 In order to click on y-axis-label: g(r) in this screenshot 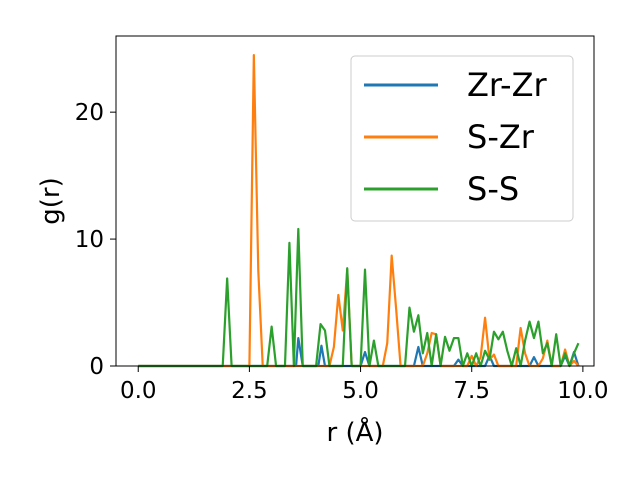, I will do `click(51, 200)`.